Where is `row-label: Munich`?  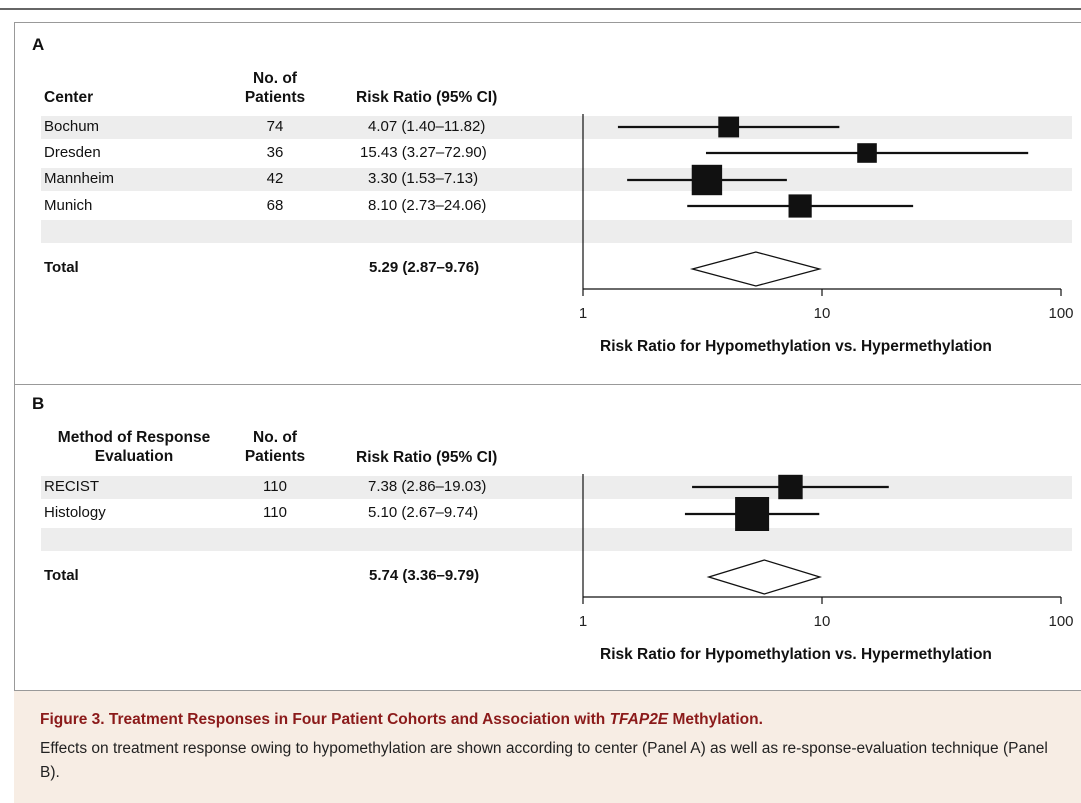
row-label: Munich is located at coordinates (68, 205).